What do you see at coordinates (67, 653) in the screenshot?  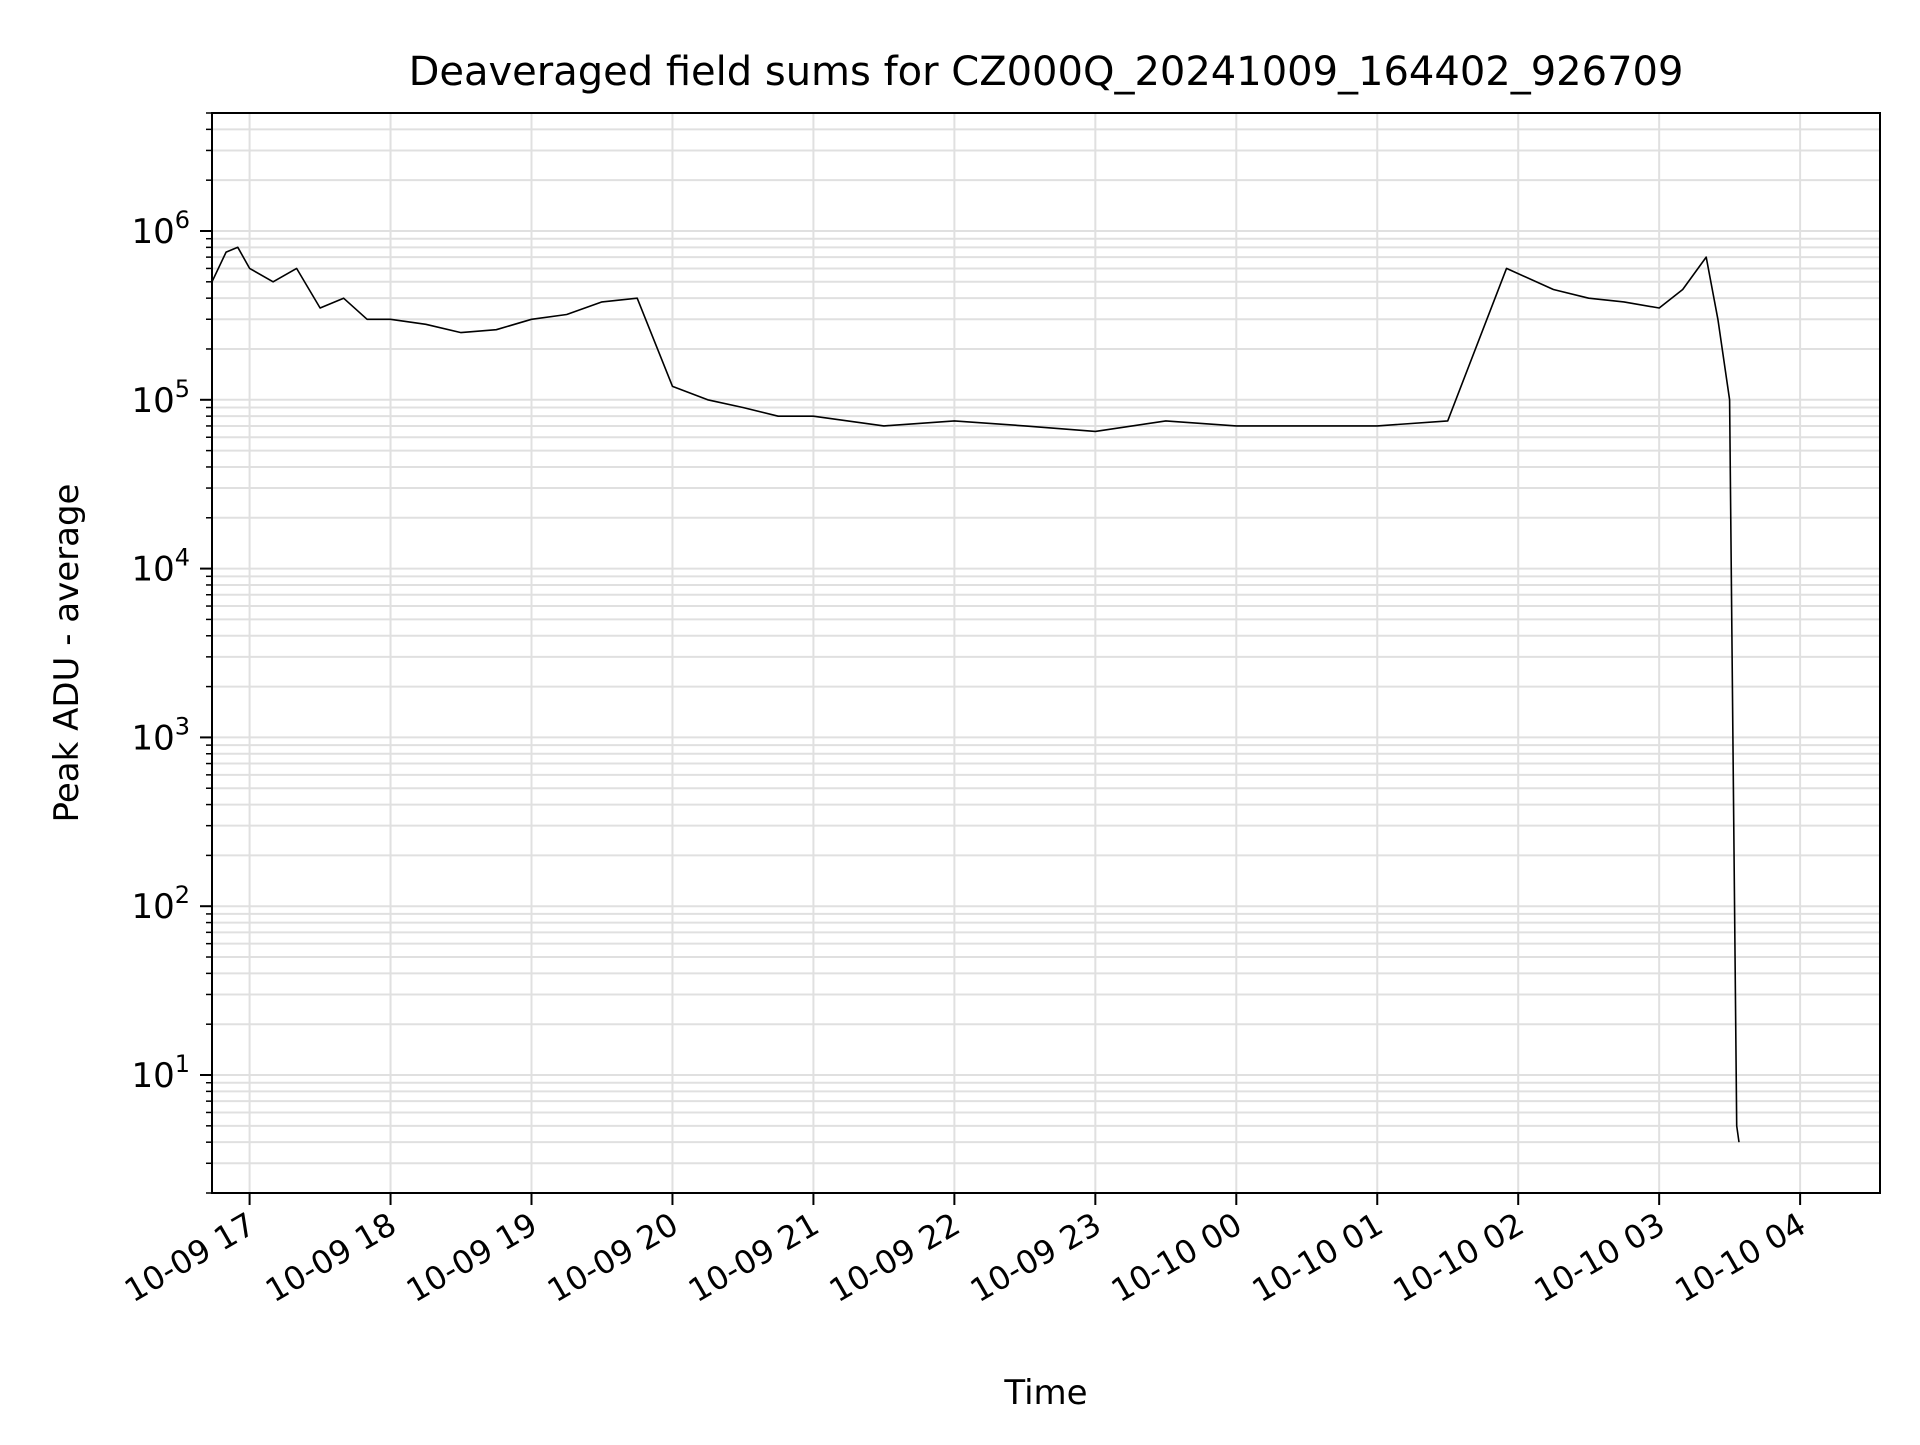 I see `y-axis-title: Peak ADU - average` at bounding box center [67, 653].